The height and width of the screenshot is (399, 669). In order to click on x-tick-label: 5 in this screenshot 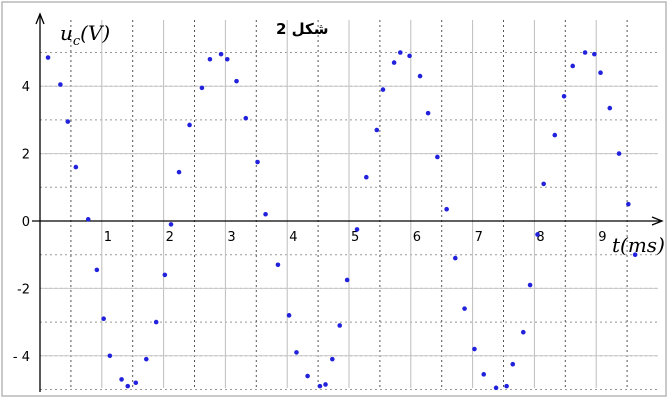, I will do `click(355, 237)`.